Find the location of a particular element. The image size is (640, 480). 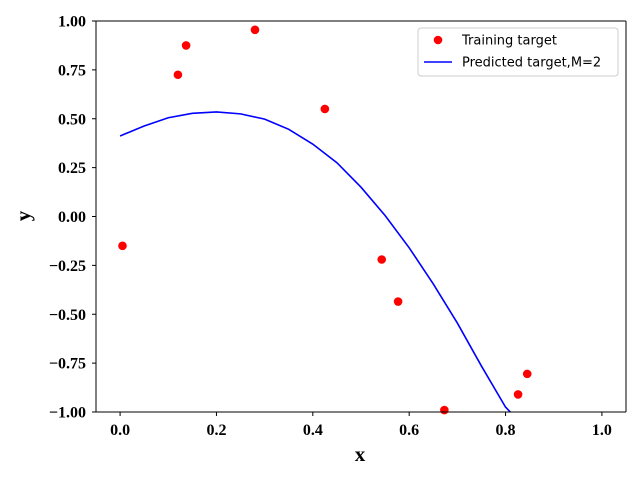

y-axis-title: y is located at coordinates (23, 215).